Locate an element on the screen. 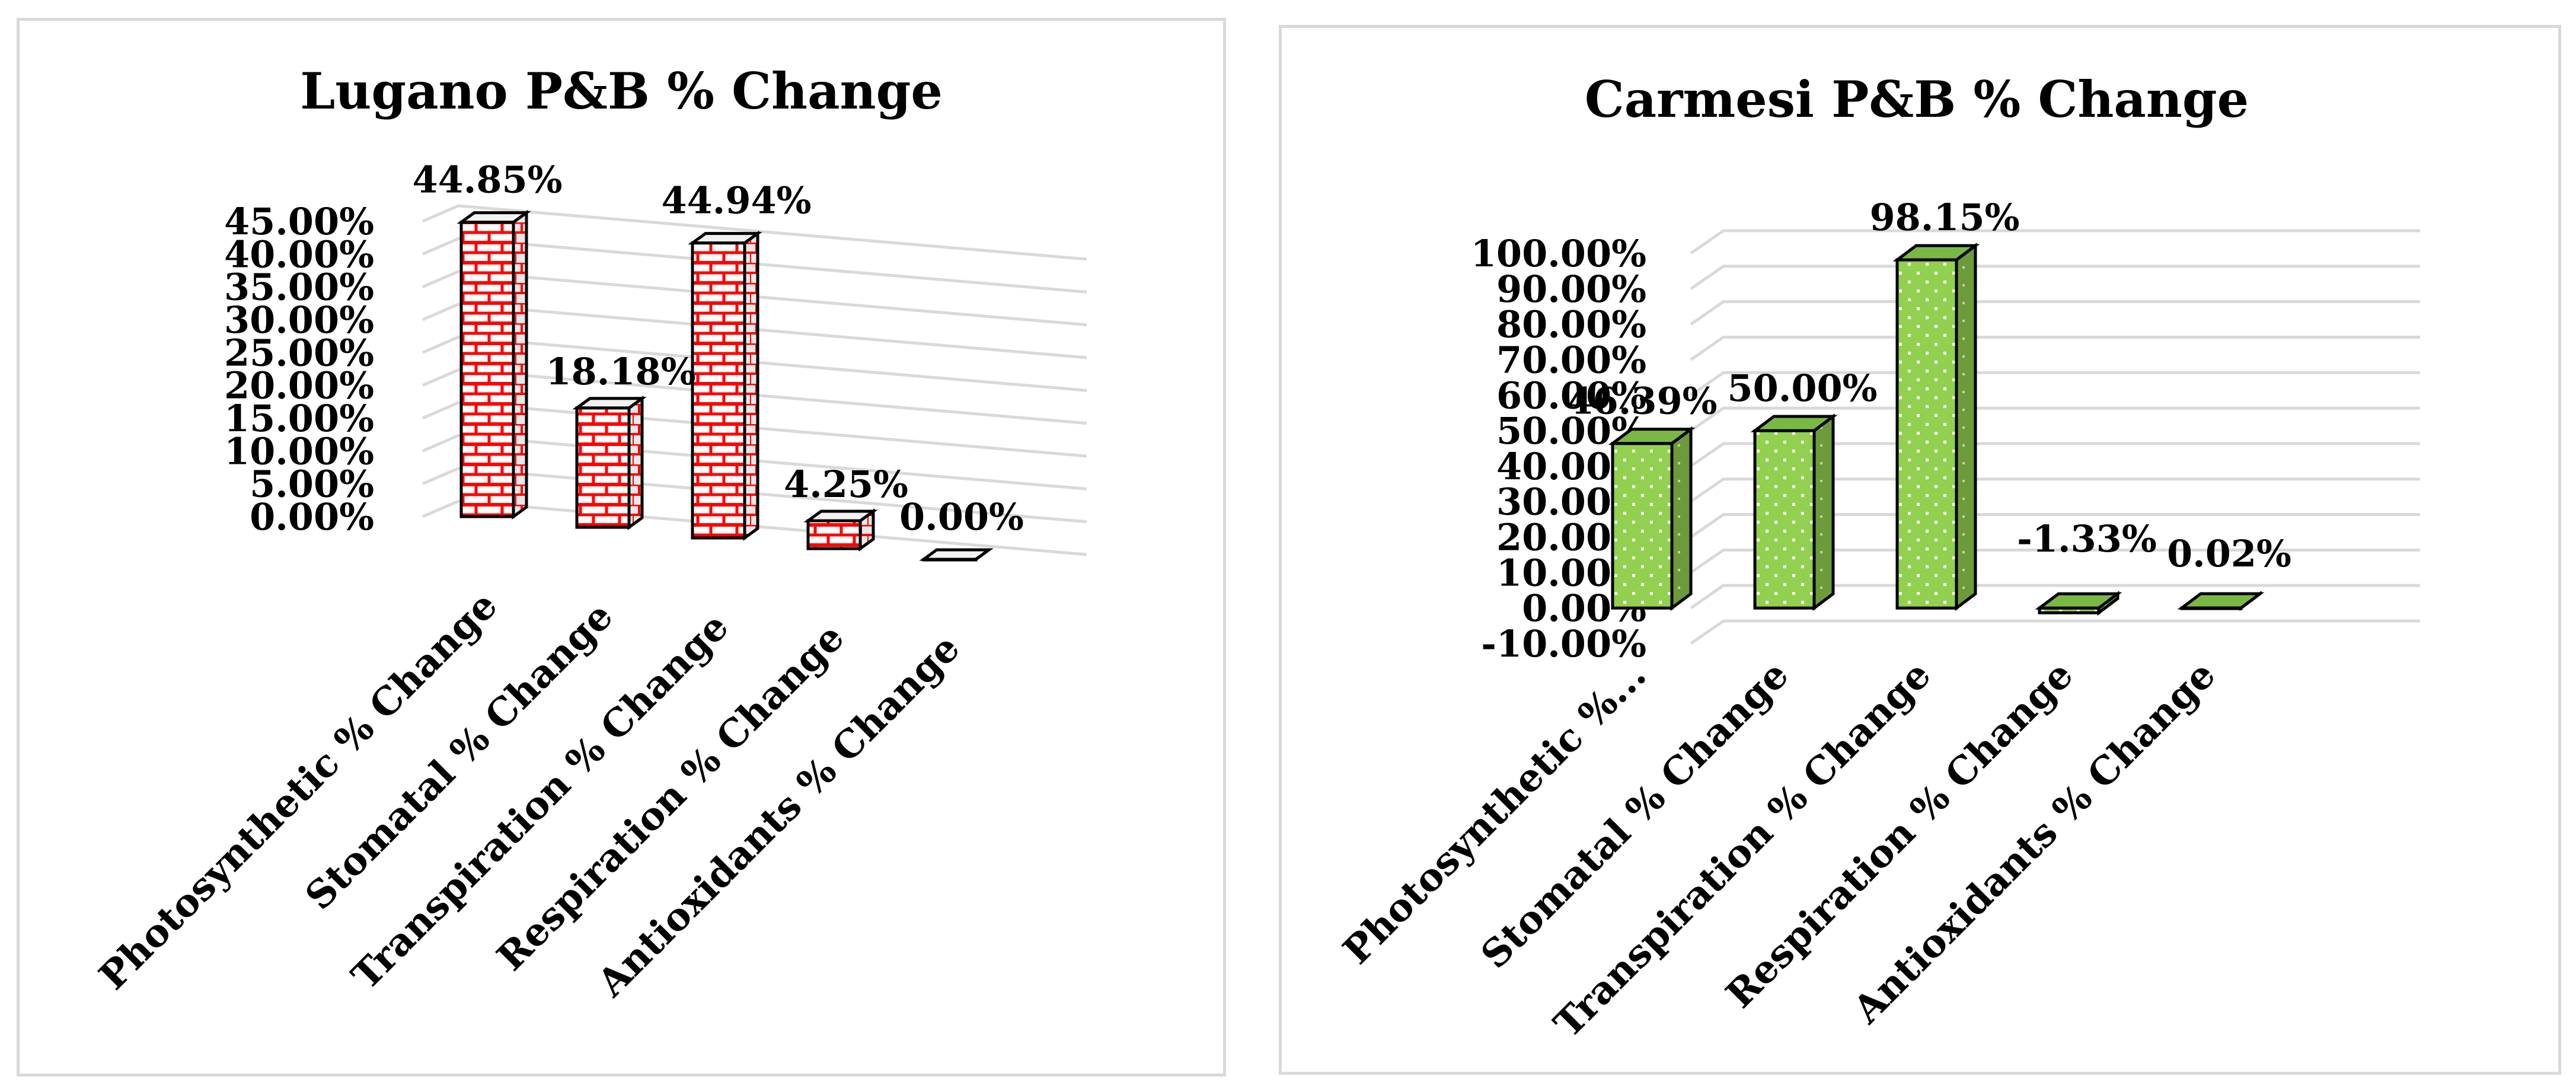  data-label: 0.00% is located at coordinates (961, 517).